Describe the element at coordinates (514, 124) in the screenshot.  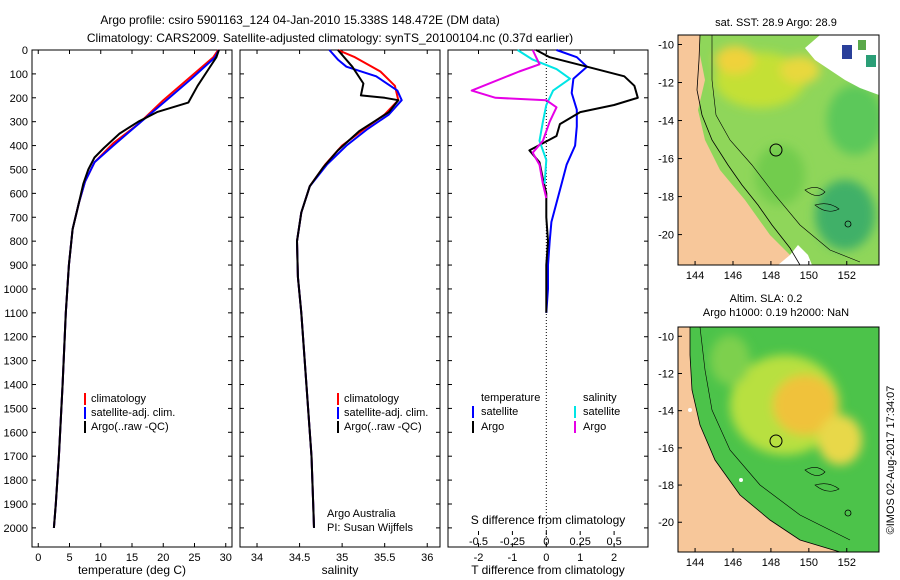
I see `series-salinity-argo` at that location.